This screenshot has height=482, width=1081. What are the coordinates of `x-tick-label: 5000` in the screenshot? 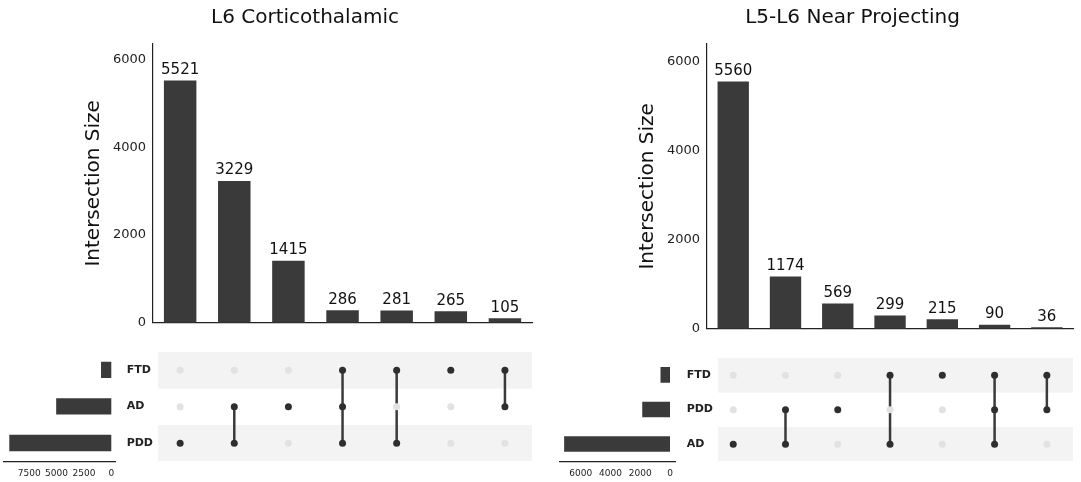 It's located at (57, 472).